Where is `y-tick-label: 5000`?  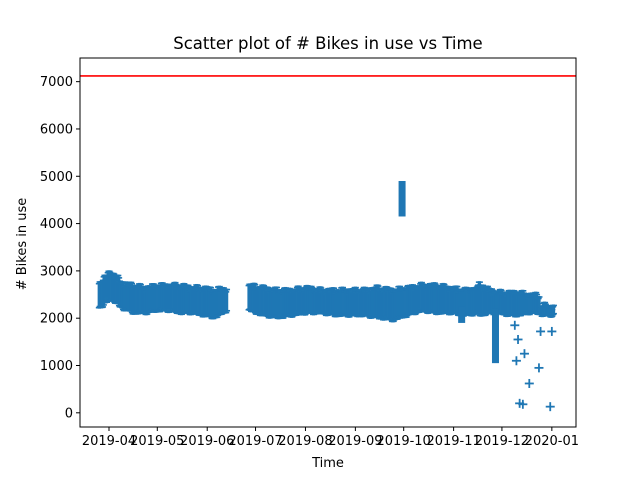
y-tick-label: 5000 is located at coordinates (56, 177).